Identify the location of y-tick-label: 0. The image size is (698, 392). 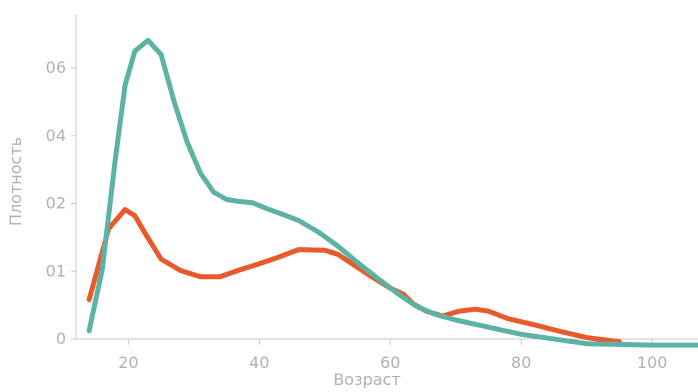
(61, 338).